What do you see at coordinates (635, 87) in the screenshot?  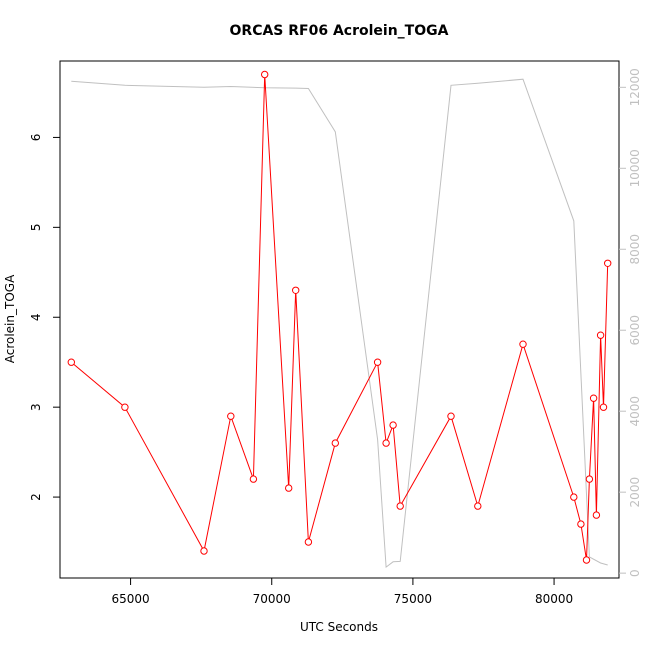 I see `y2-tick-label-6: 12000` at bounding box center [635, 87].